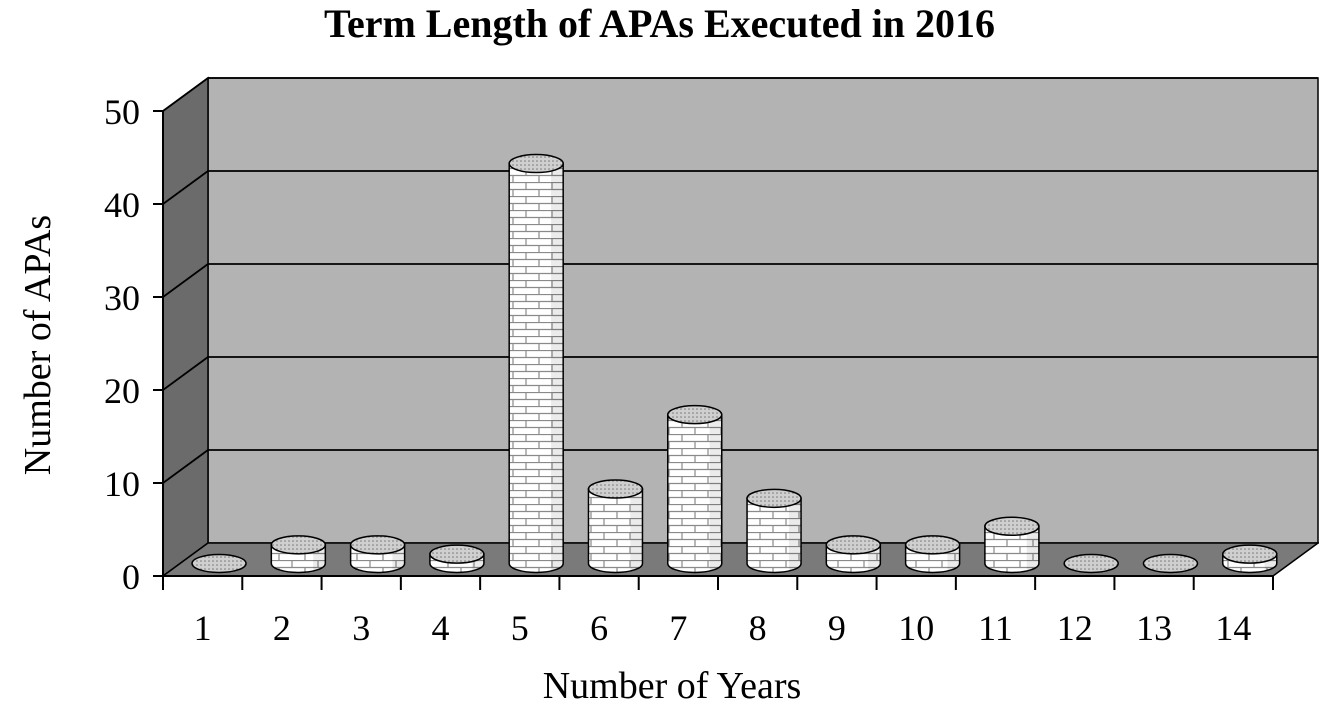 Image resolution: width=1319 pixels, height=708 pixels. Describe the element at coordinates (282, 628) in the screenshot. I see `x-tick-label: 2` at that location.